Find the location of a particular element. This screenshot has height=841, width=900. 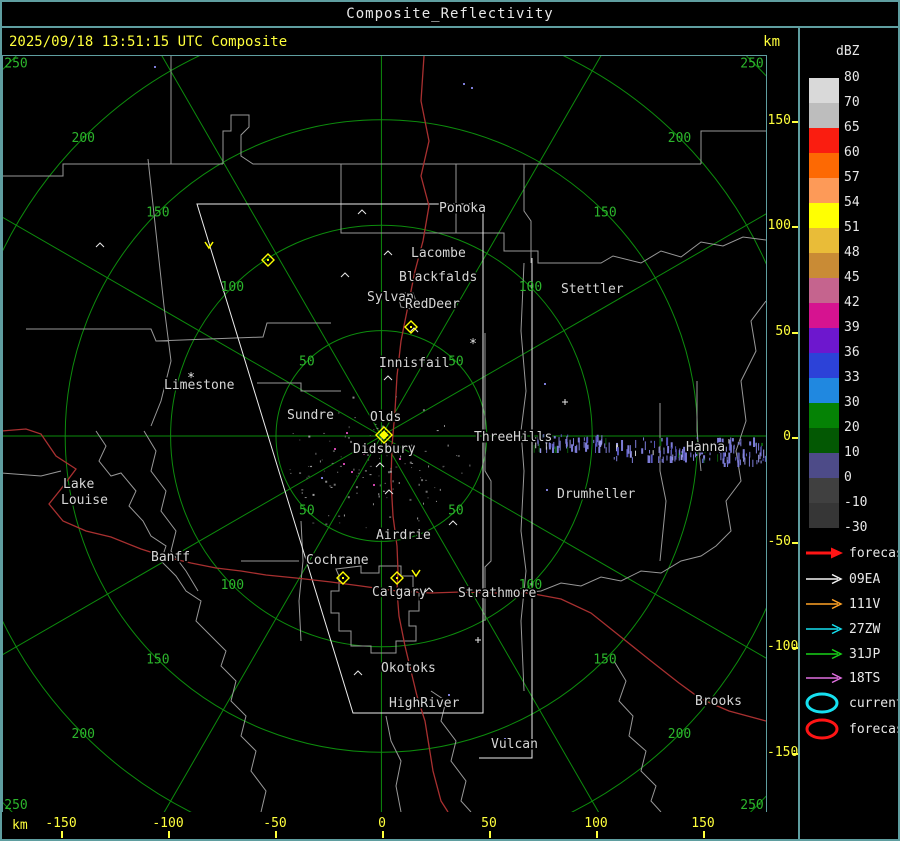

city-label: Sylvan is located at coordinates (390, 297).